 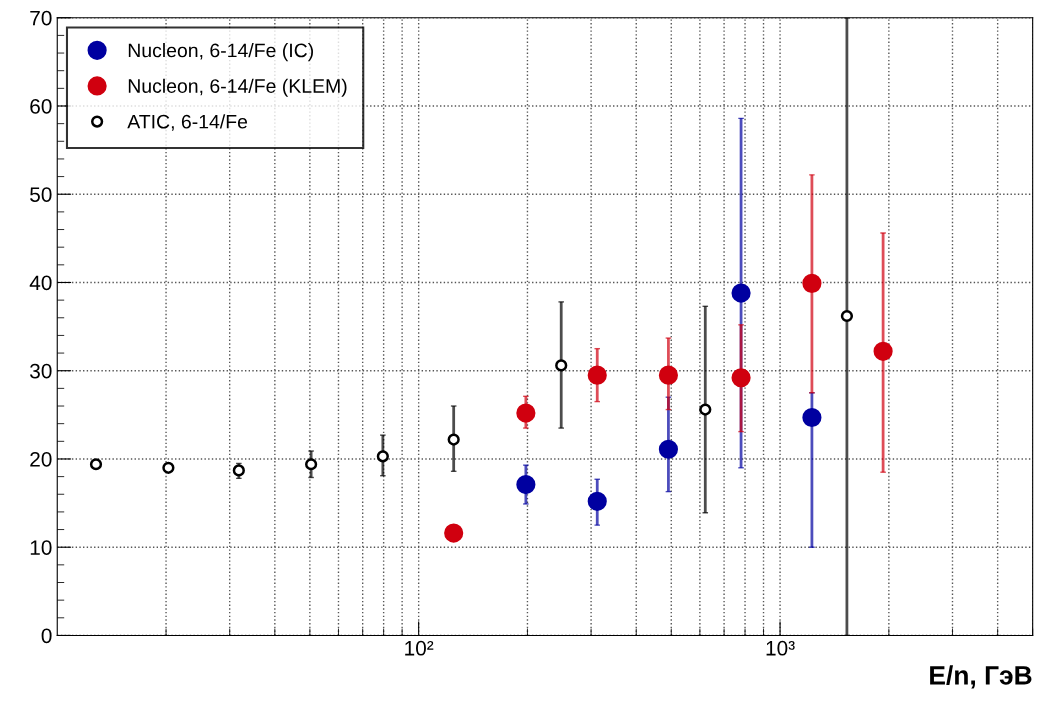 What do you see at coordinates (220, 52) in the screenshot?
I see `legend-label: Nucleon, 6-14/Fe (IC)` at bounding box center [220, 52].